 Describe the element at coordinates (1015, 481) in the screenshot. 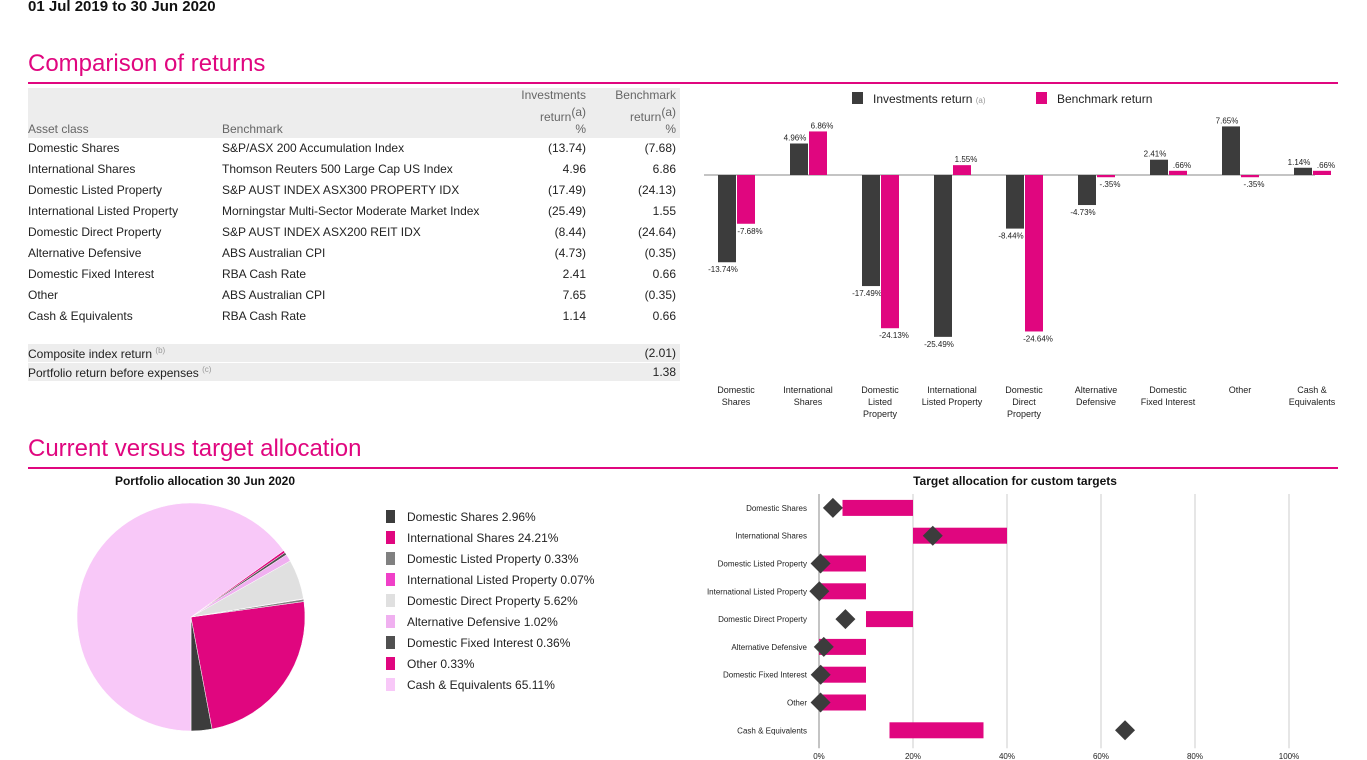

I see `target-chart-title: Target allocation for custom targets` at that location.